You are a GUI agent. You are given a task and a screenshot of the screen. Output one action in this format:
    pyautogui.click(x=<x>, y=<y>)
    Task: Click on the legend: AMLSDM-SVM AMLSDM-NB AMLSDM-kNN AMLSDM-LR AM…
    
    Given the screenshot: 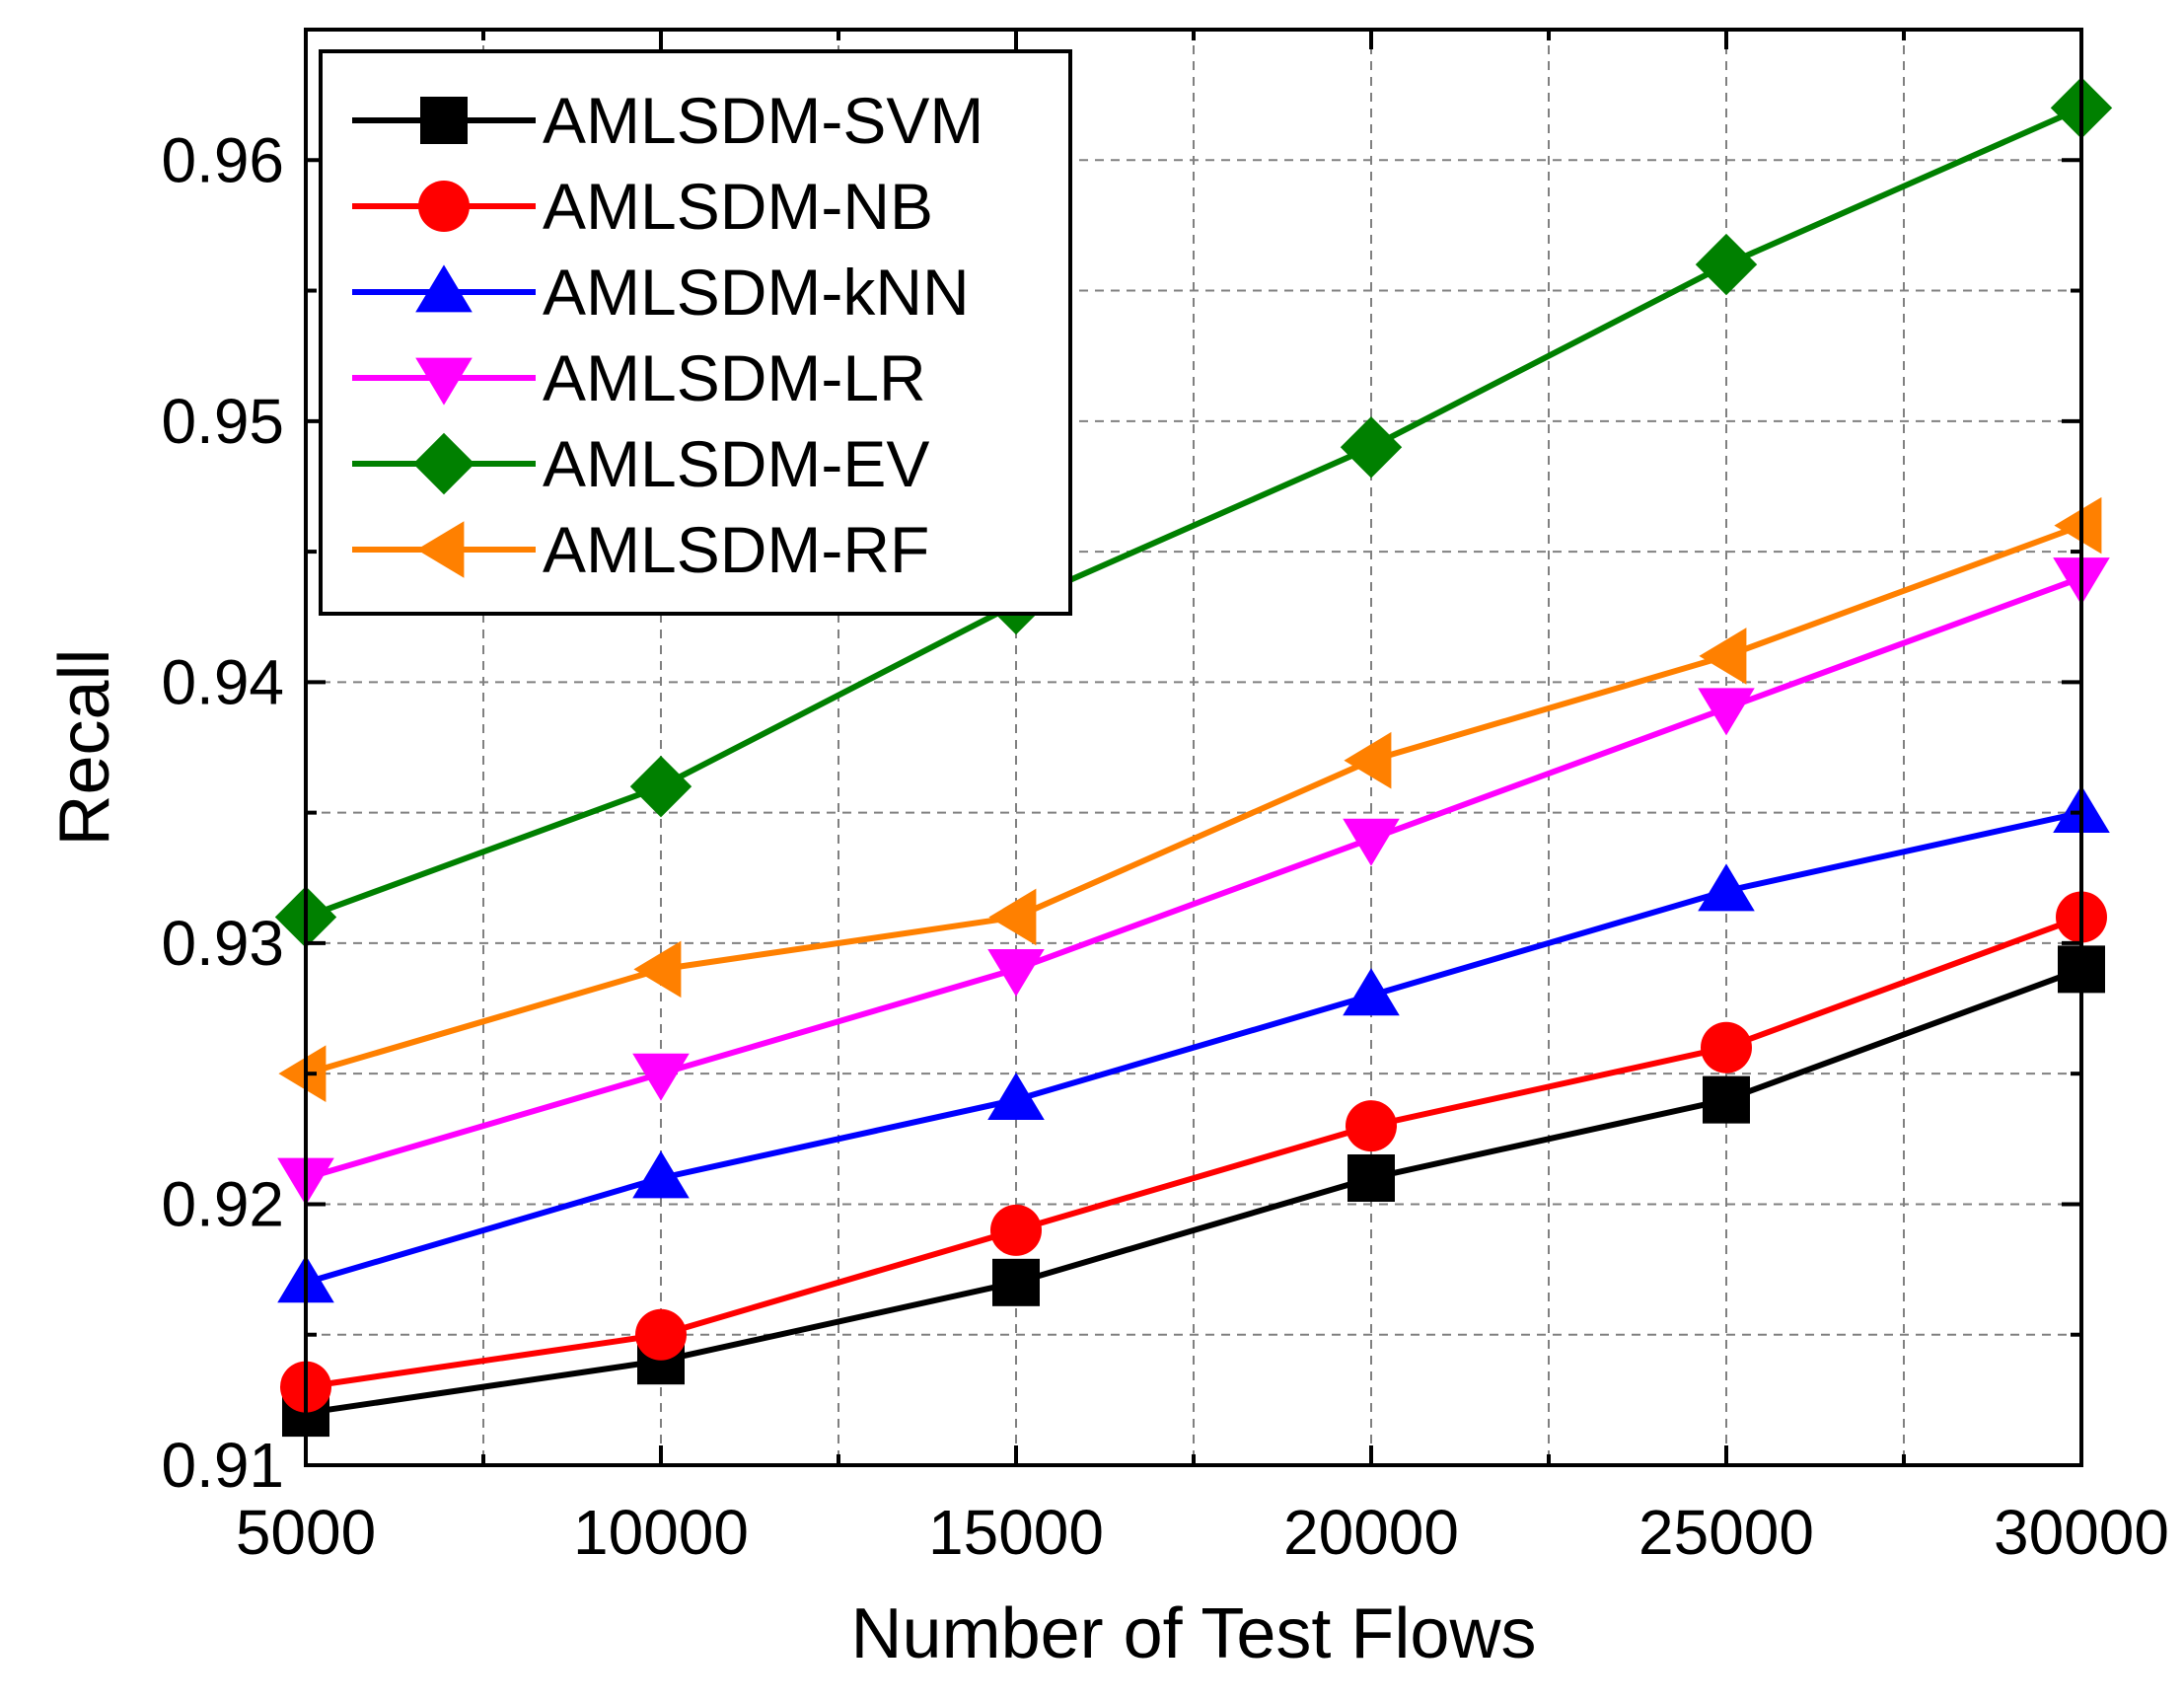 What is the action you would take?
    pyautogui.click(x=695, y=333)
    